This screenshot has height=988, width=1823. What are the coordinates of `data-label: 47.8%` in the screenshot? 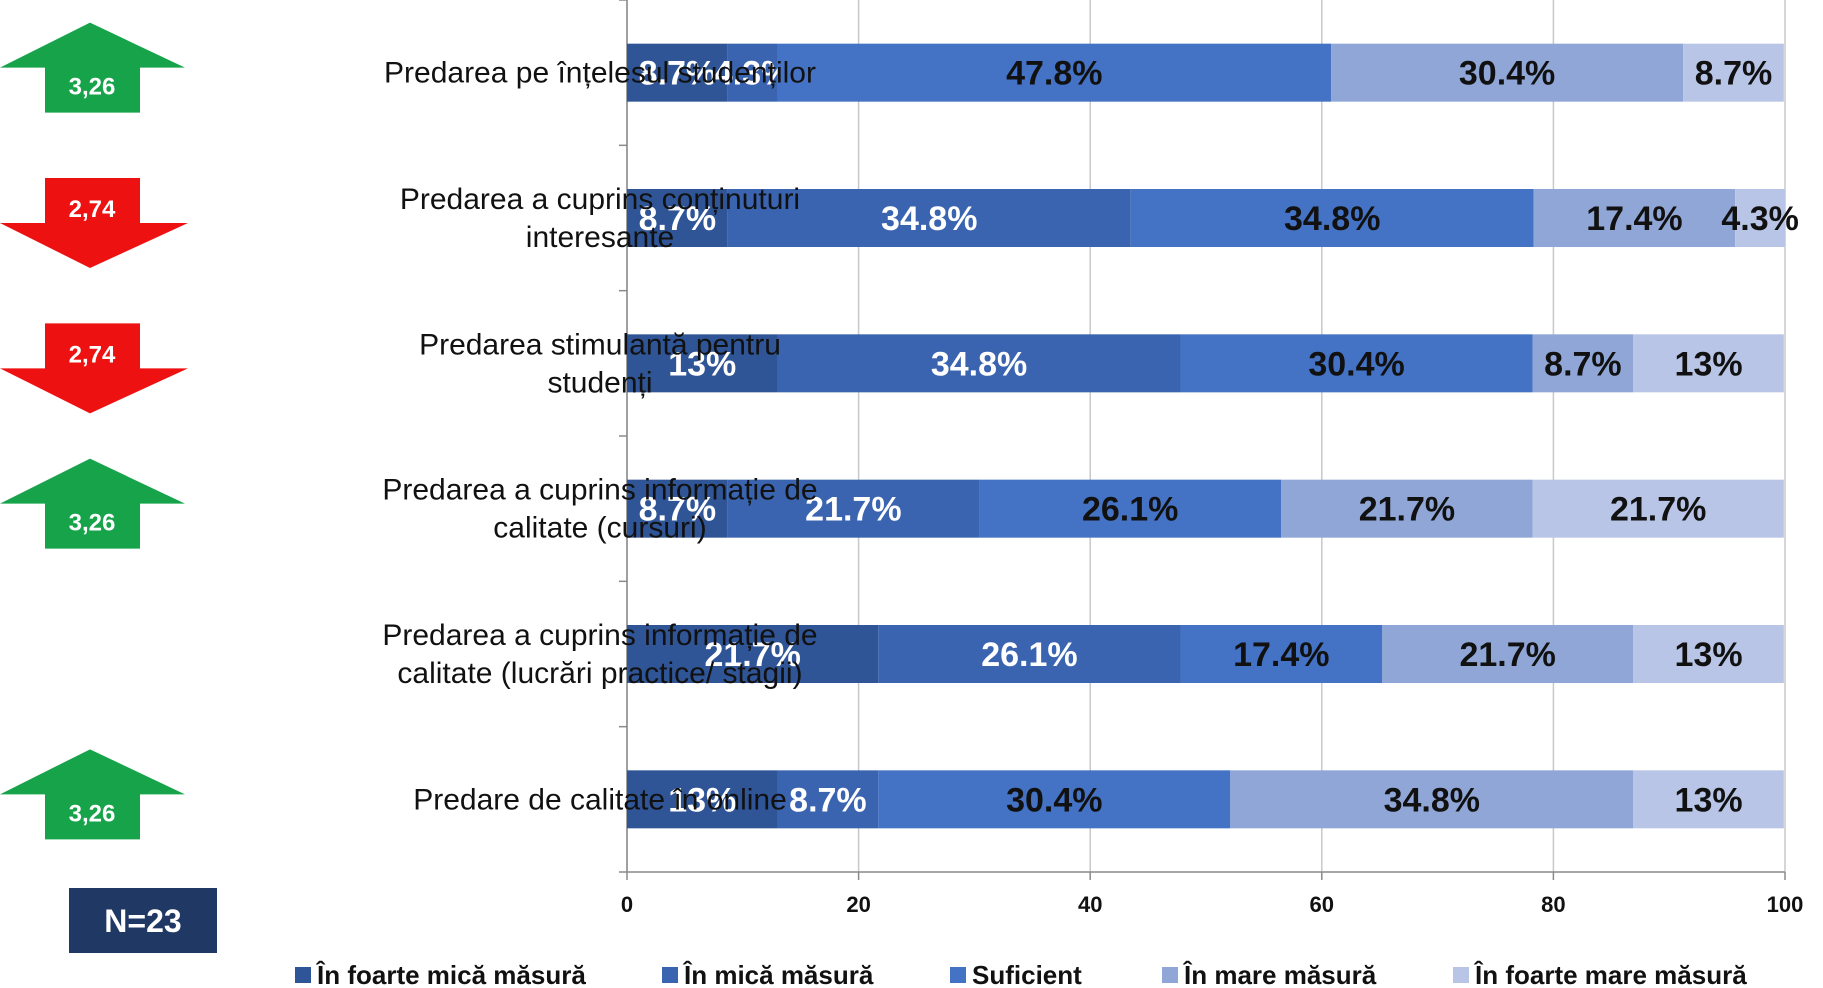 It's located at (1054, 74).